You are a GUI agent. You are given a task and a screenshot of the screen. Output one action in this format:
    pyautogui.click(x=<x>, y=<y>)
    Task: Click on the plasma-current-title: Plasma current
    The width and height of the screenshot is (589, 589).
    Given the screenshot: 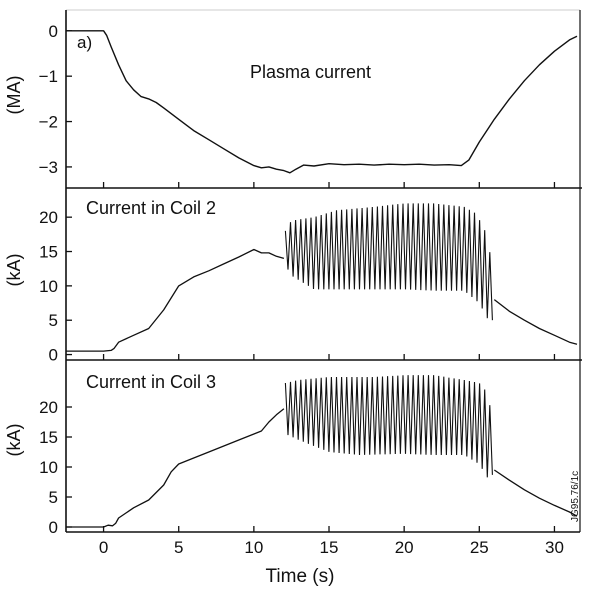 What is the action you would take?
    pyautogui.click(x=310, y=72)
    